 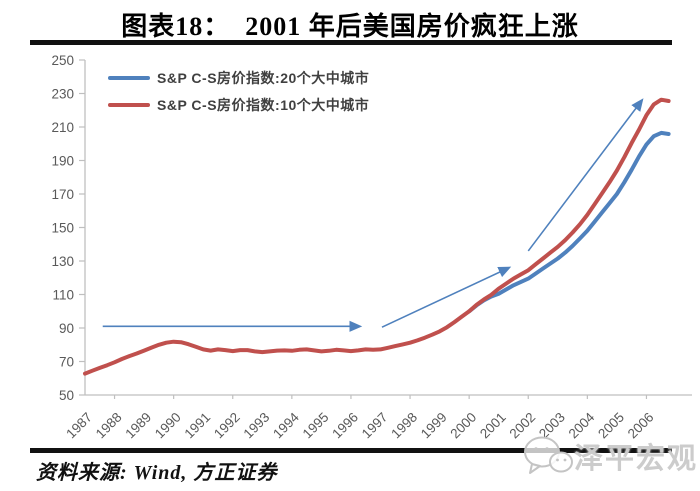 What do you see at coordinates (434, 426) in the screenshot?
I see `x-axis-label: 1999` at bounding box center [434, 426].